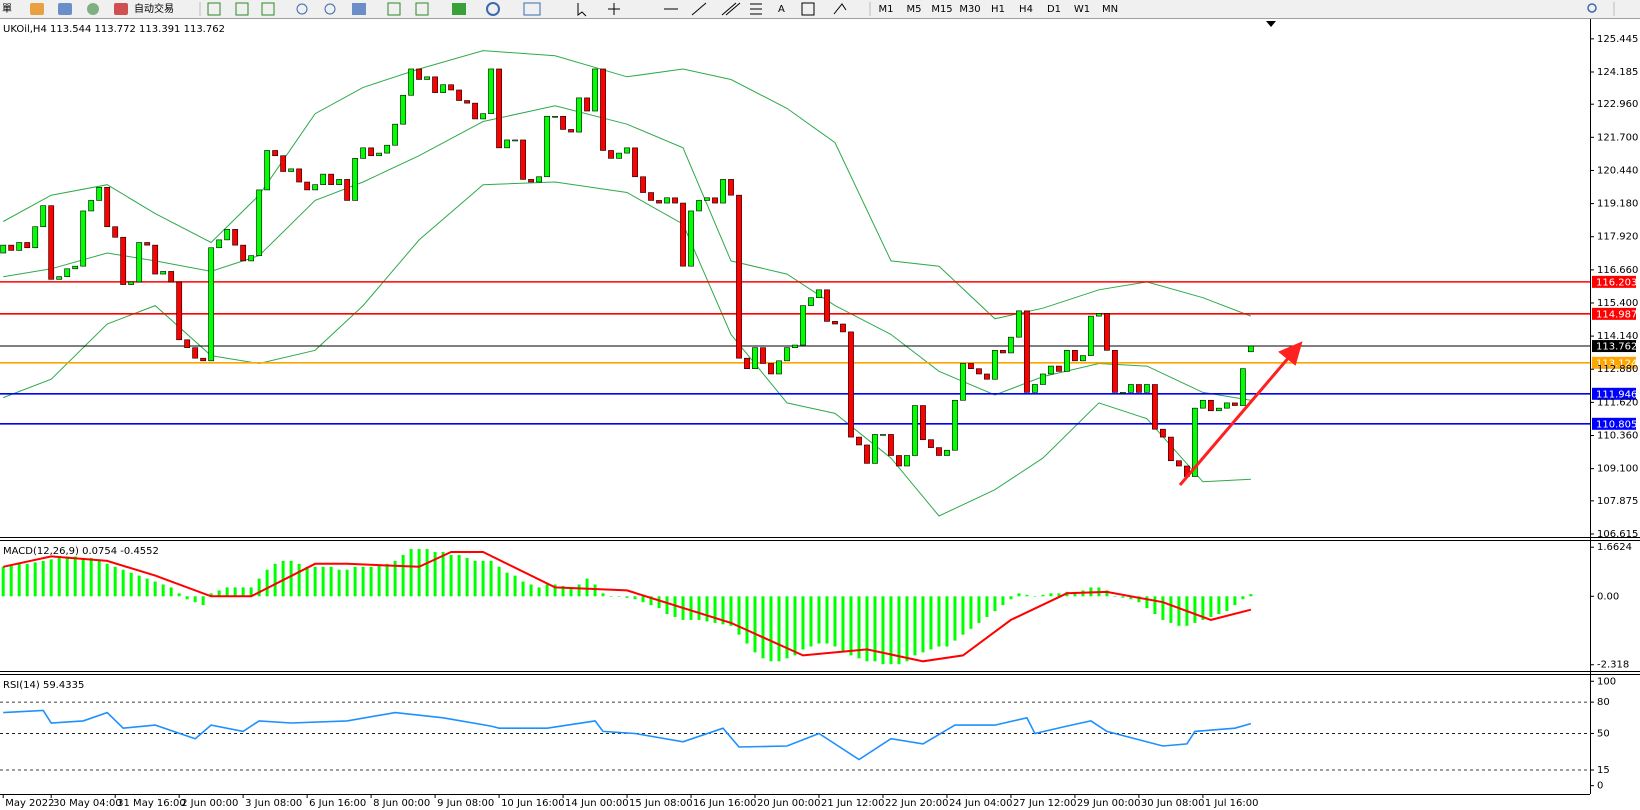  Describe the element at coordinates (1616, 394) in the screenshot. I see `price-level-label: 111.946` at that location.